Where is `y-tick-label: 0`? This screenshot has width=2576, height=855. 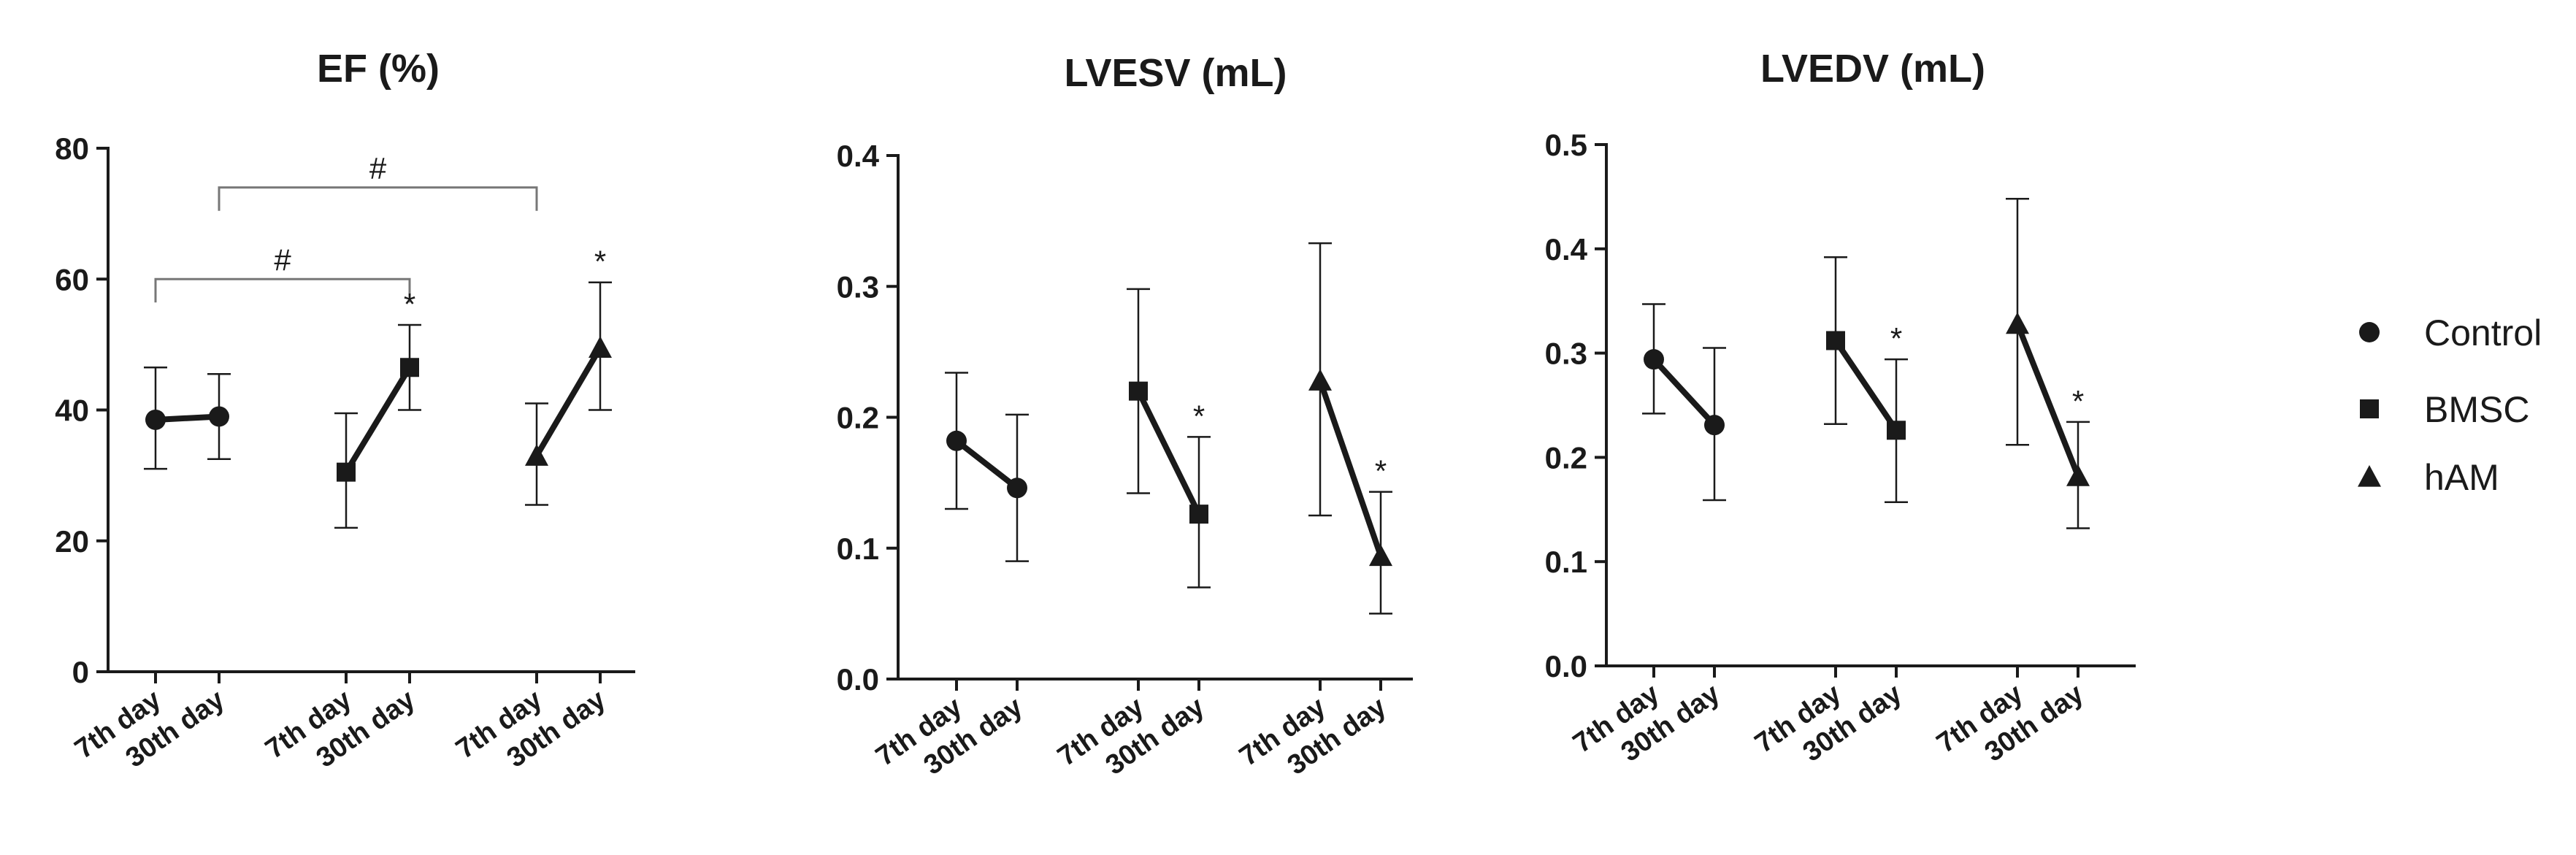 y-tick-label: 0 is located at coordinates (80, 672).